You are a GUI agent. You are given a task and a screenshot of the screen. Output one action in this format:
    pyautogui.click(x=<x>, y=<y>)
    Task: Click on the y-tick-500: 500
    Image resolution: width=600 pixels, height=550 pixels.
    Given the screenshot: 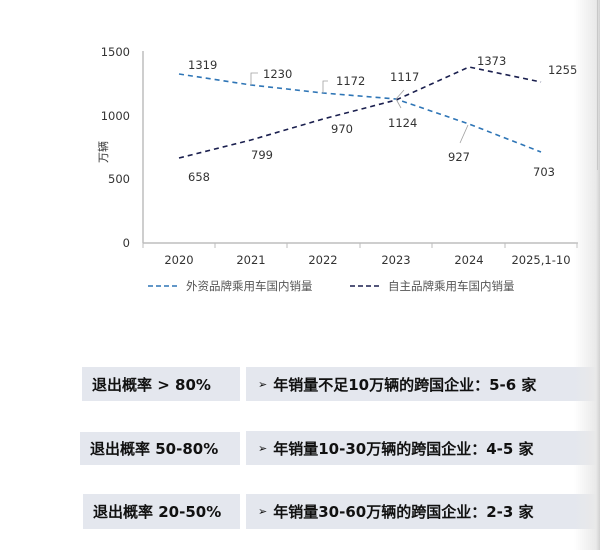 What is the action you would take?
    pyautogui.click(x=119, y=179)
    